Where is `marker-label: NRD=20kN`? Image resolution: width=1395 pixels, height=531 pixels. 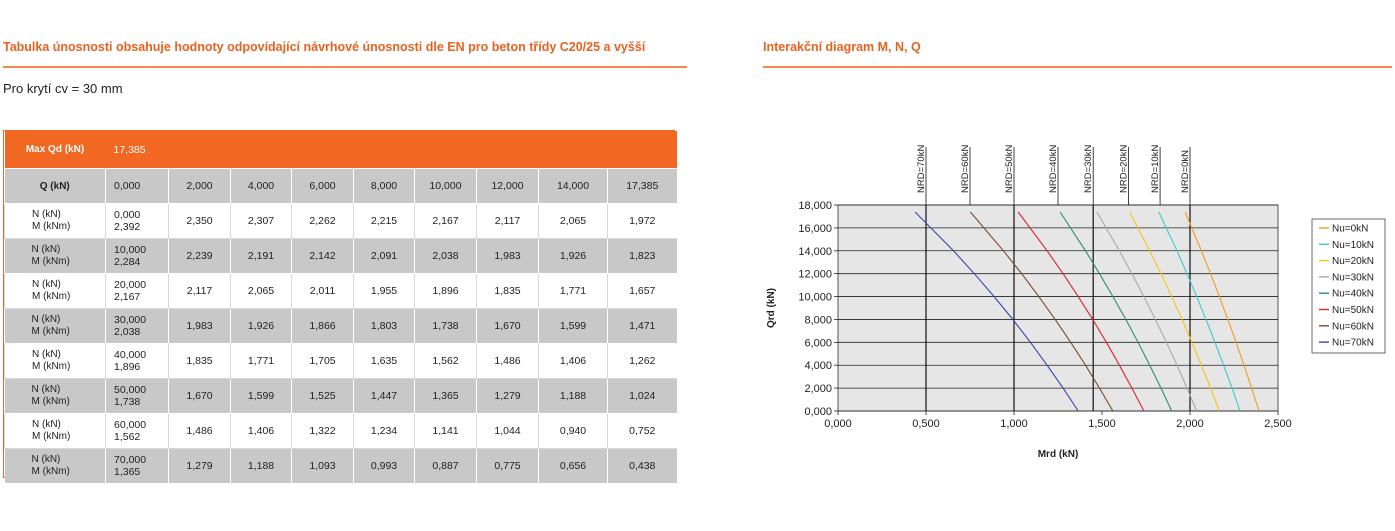
marker-label: NRD=20kN is located at coordinates (1123, 169).